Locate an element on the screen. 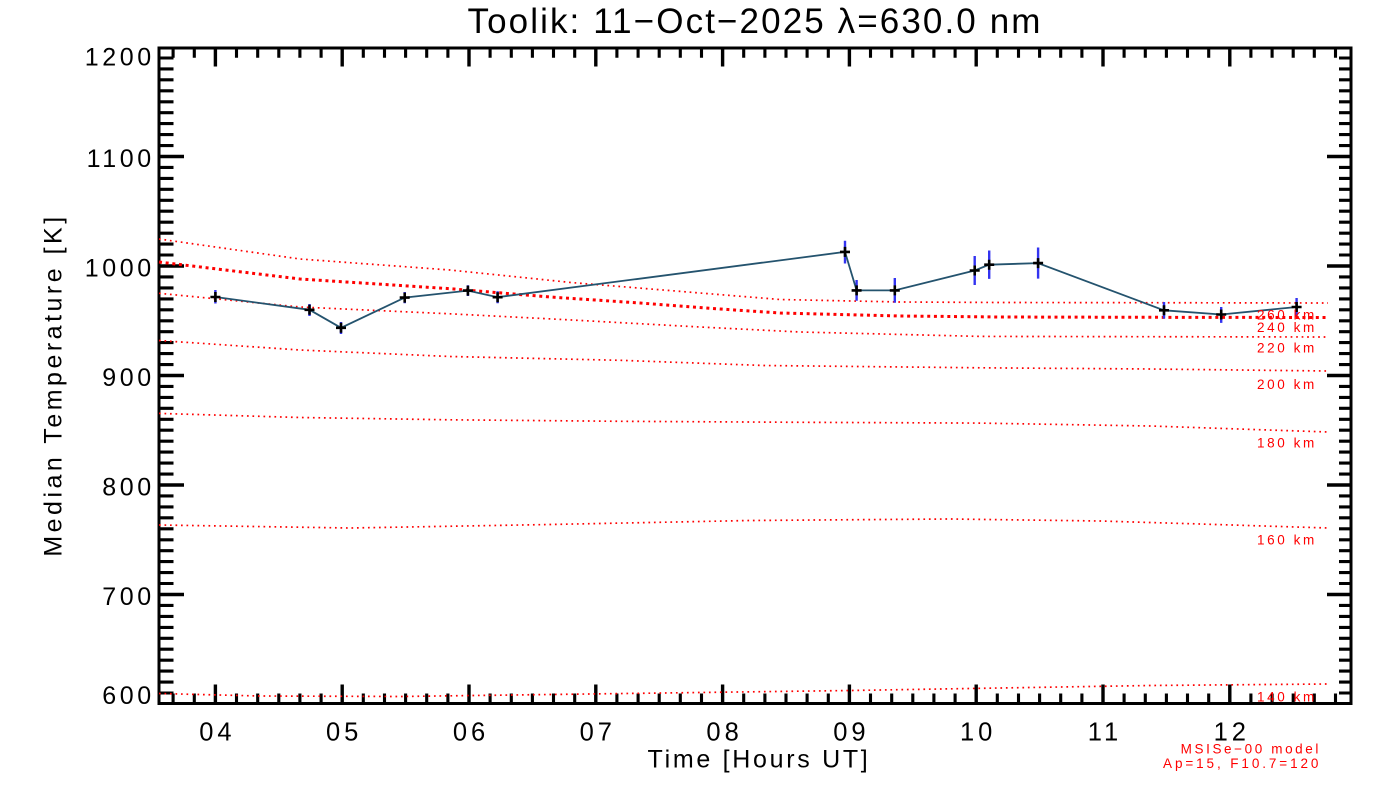  svg-text: 180 km is located at coordinates (1287, 443).